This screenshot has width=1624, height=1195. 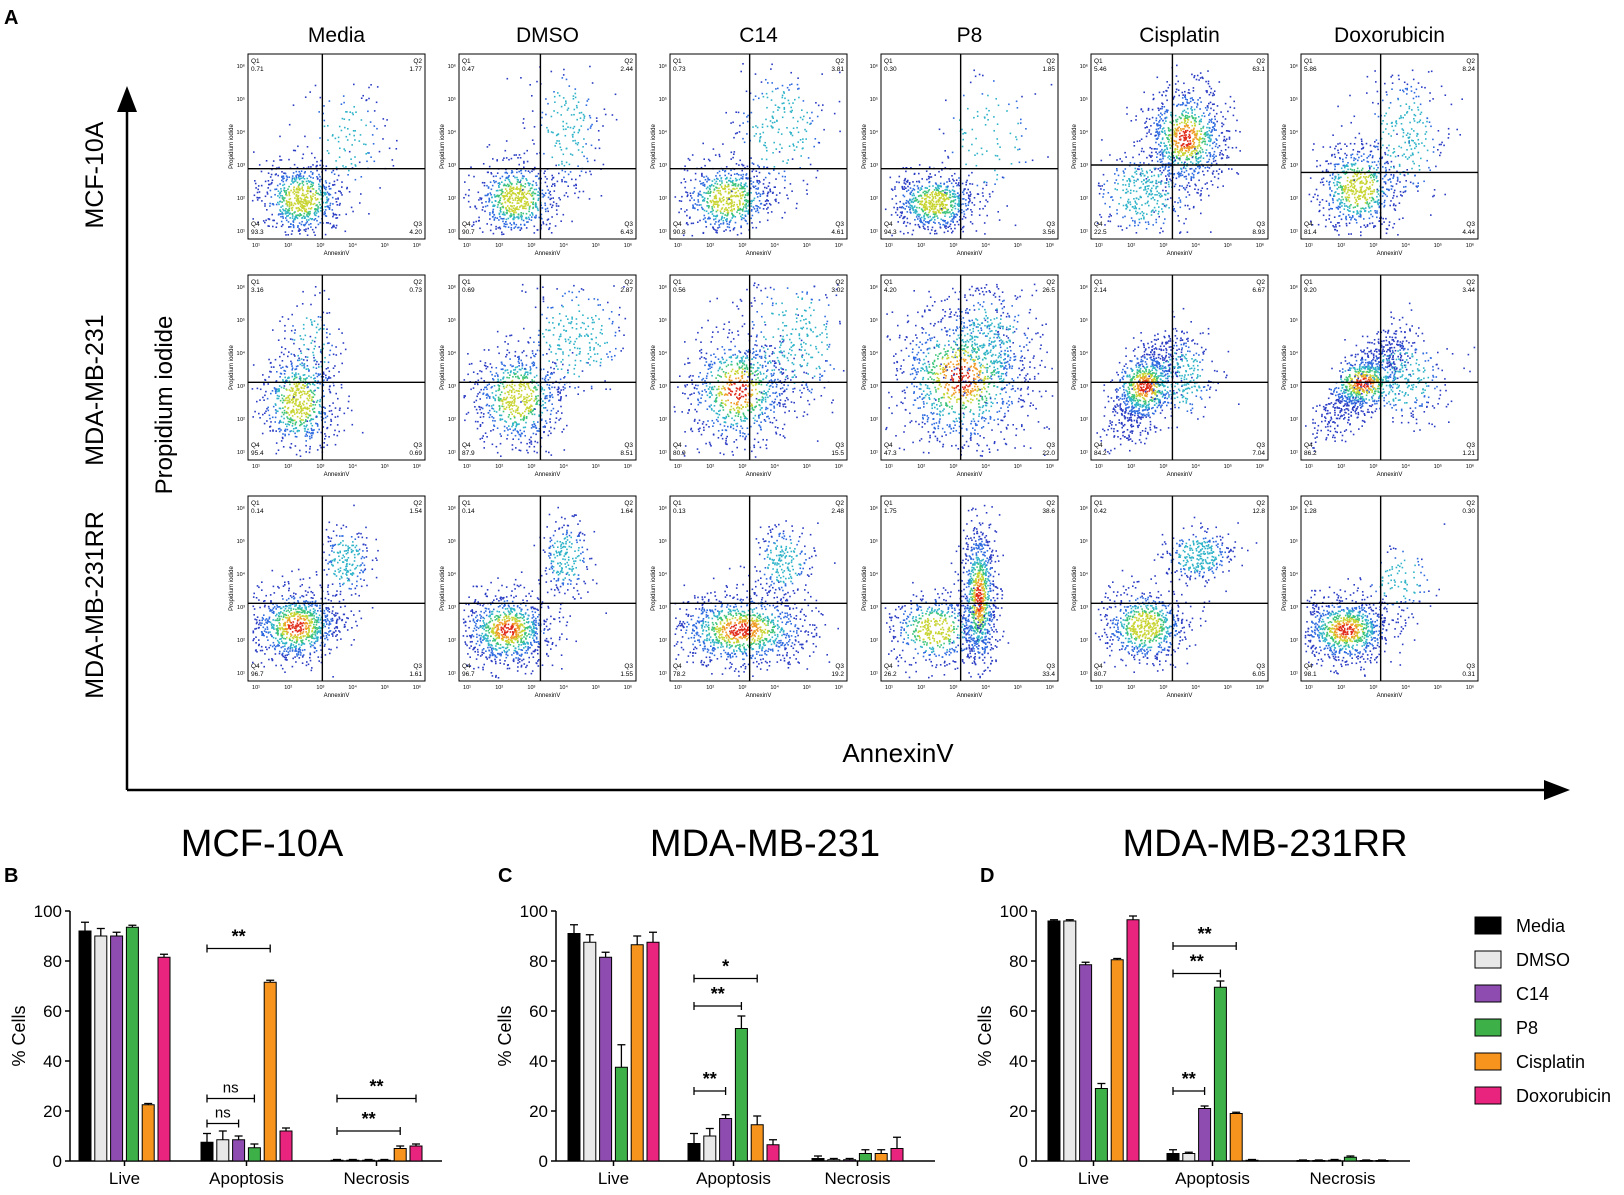 What do you see at coordinates (257, 511) in the screenshot?
I see `quadrant-q1-value: 0.14` at bounding box center [257, 511].